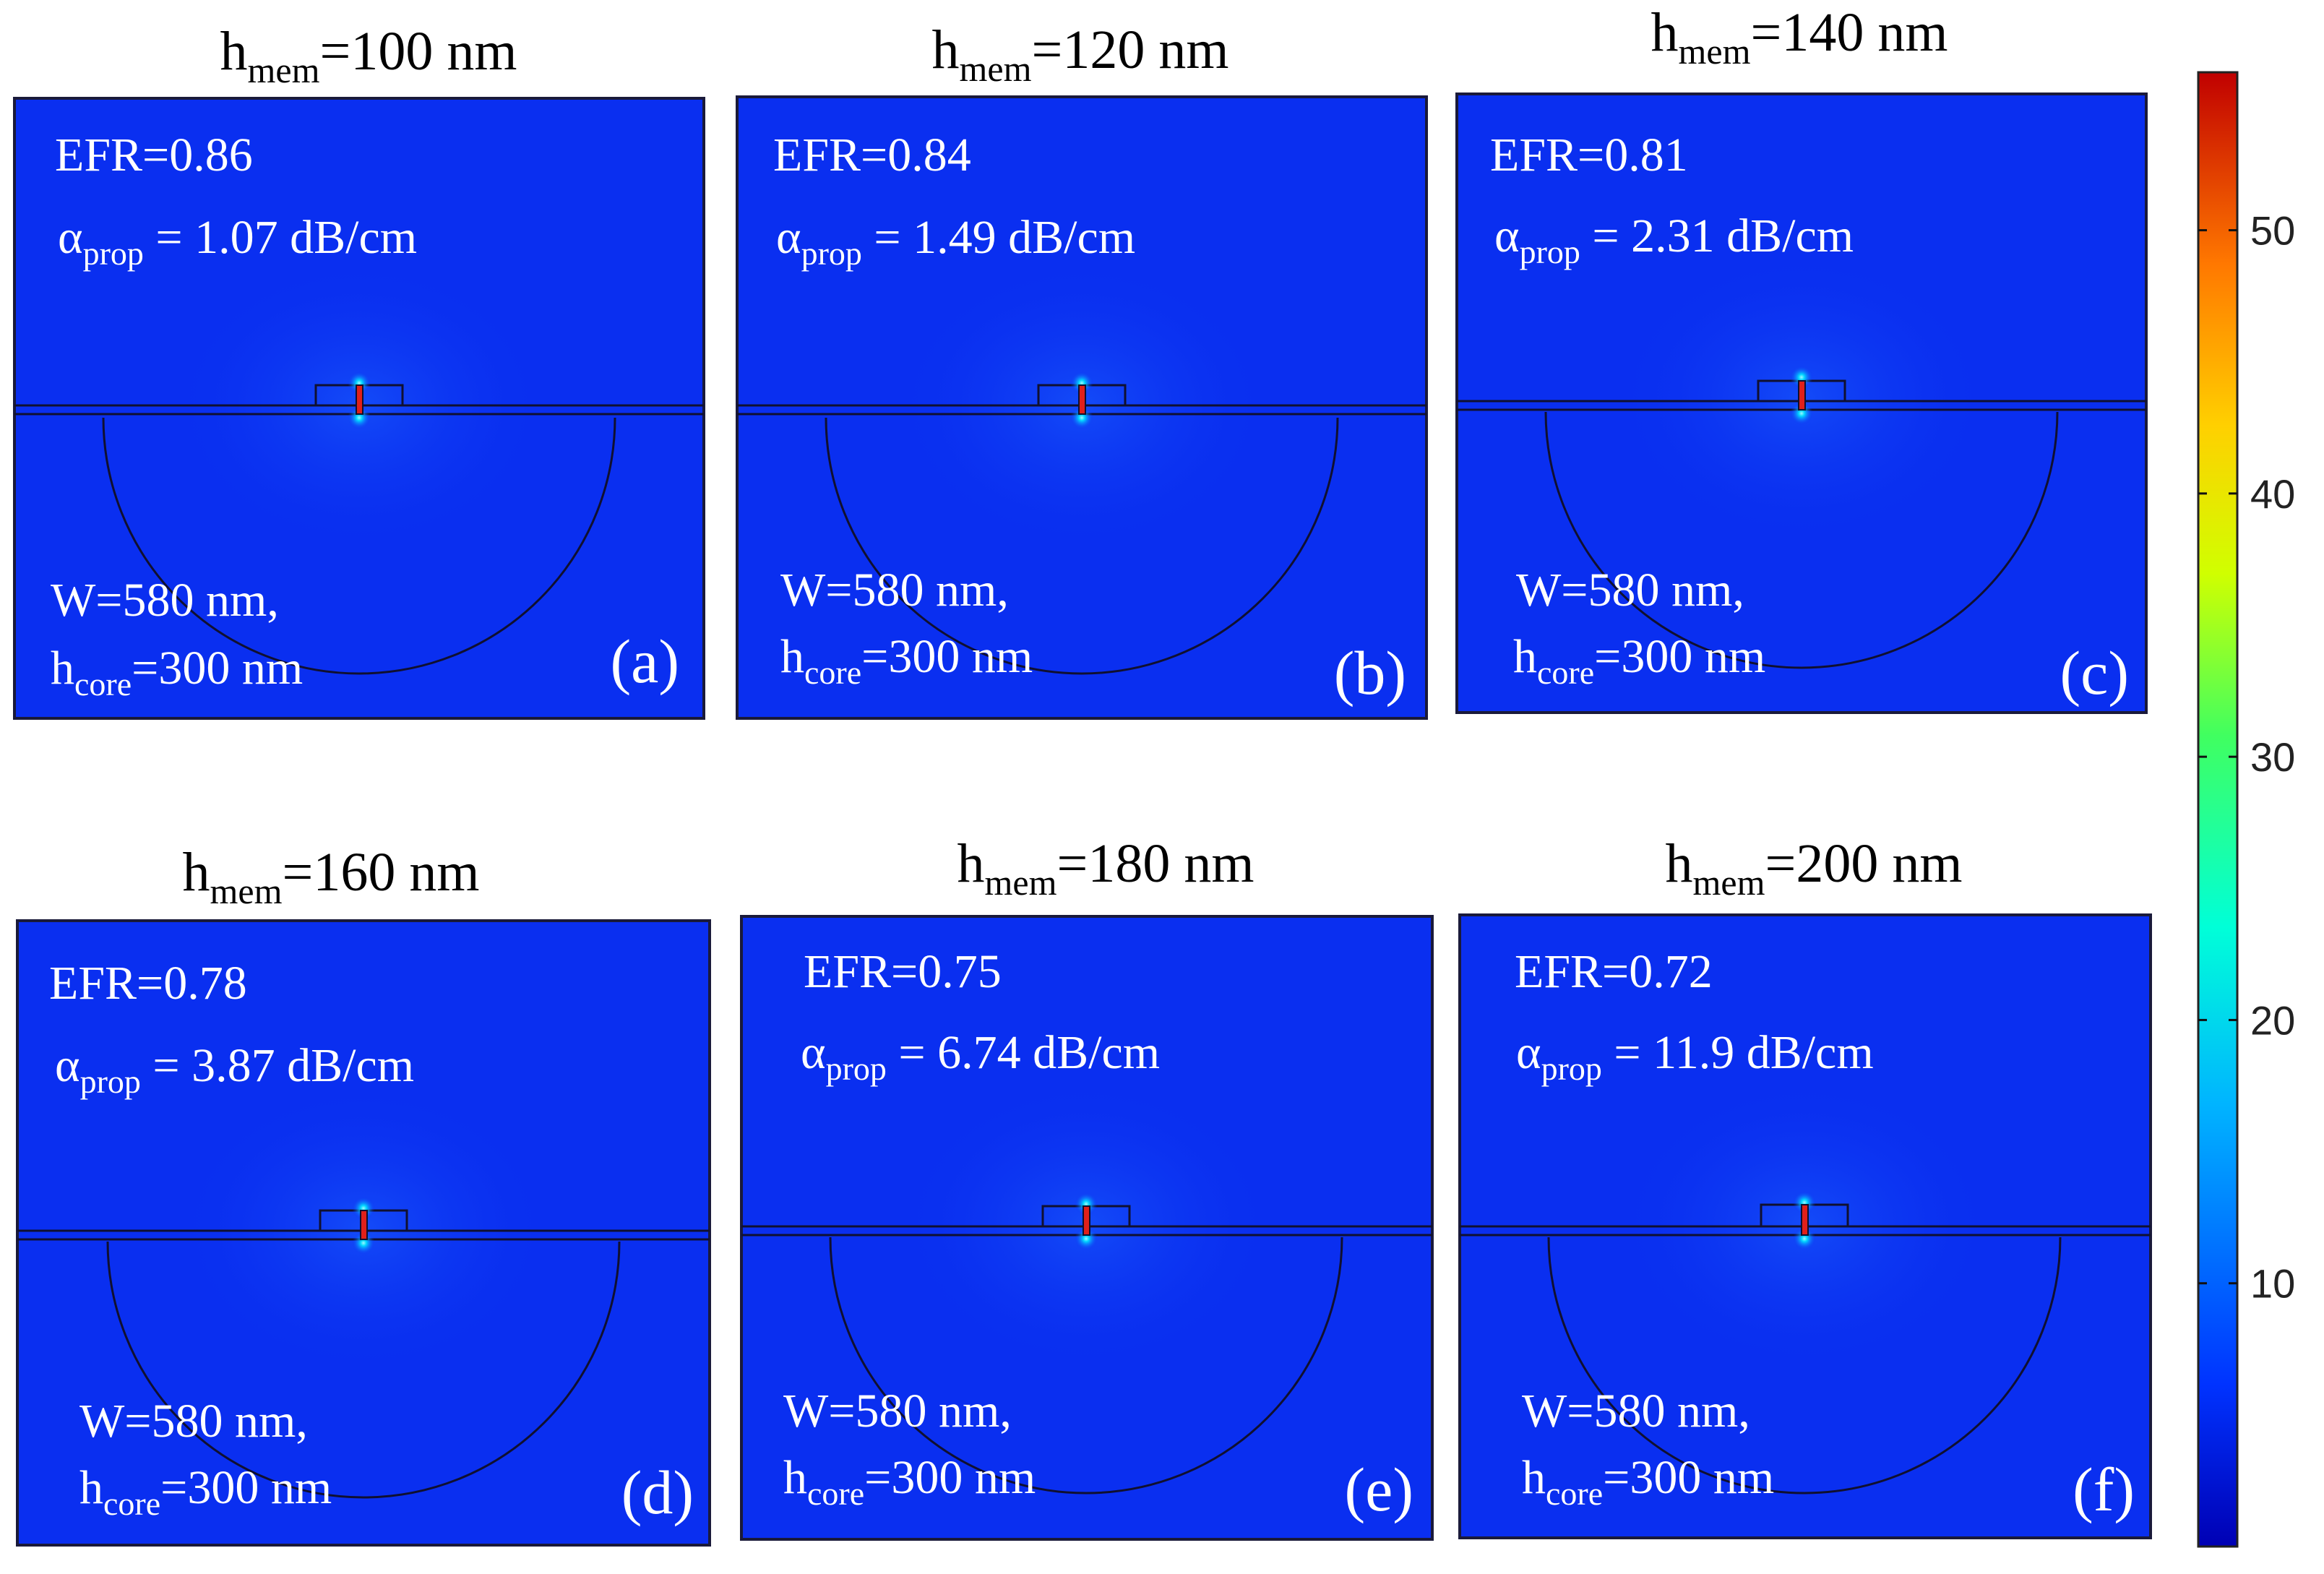 Image resolution: width=2324 pixels, height=1574 pixels. Describe the element at coordinates (1614, 971) in the screenshot. I see `efr-label: EFR=0.72` at that location.